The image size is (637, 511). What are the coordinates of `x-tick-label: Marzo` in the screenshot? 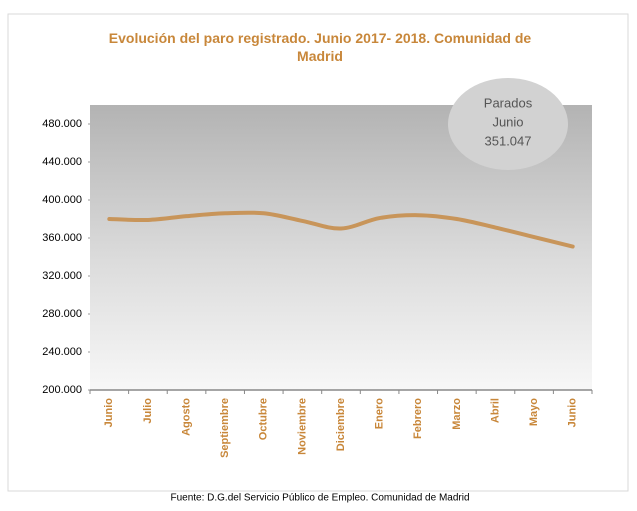 It's located at (457, 414).